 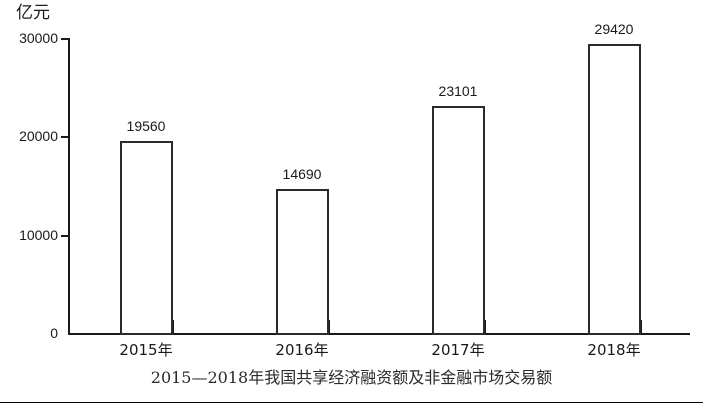 I want to click on y-axis-label-0: 0, so click(x=54, y=333).